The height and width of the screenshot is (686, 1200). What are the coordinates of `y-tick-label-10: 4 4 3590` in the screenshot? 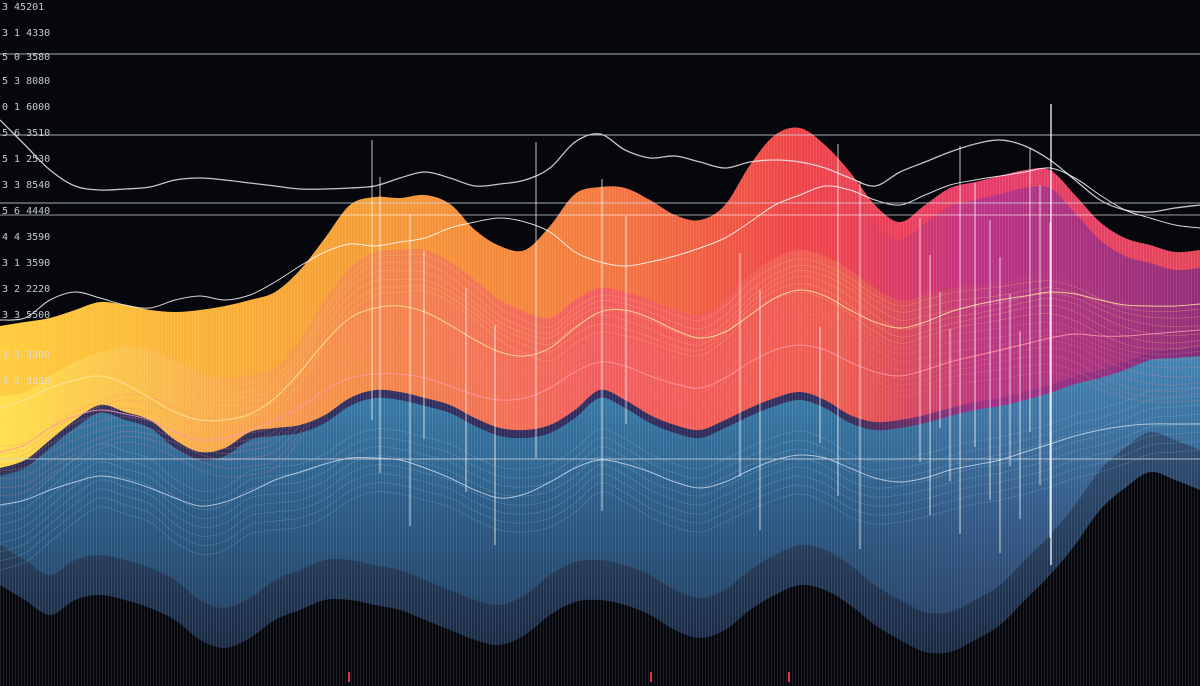 It's located at (26, 237).